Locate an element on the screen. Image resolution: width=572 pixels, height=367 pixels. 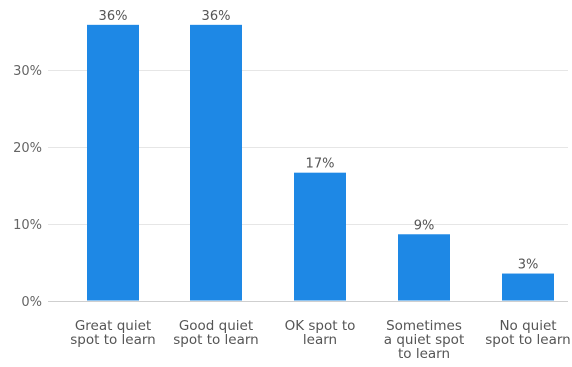
category-label: Sometimes a quiet spot to learn is located at coordinates (424, 340).